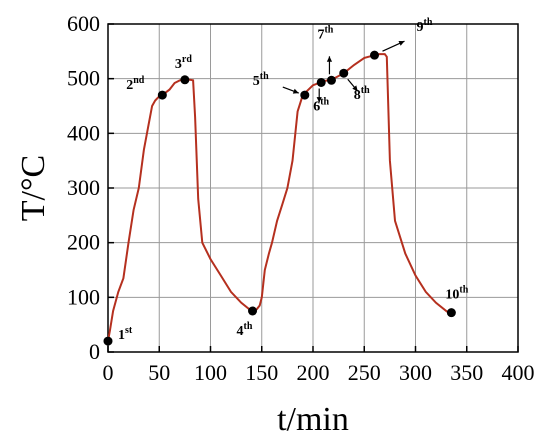  I want to click on y-axis-title: T/°C, so click(33, 188).